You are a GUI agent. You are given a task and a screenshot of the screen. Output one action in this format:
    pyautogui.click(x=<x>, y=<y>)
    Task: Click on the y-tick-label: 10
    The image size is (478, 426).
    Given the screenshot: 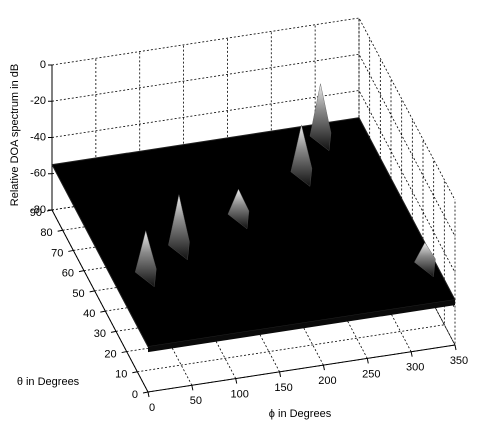 What is the action you would take?
    pyautogui.click(x=121, y=375)
    